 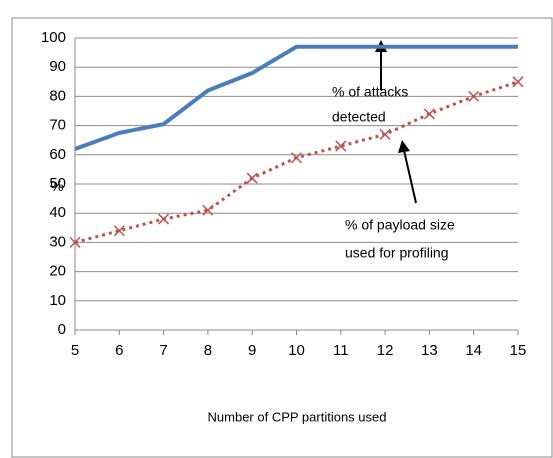 I want to click on annotation: detected, so click(x=359, y=117).